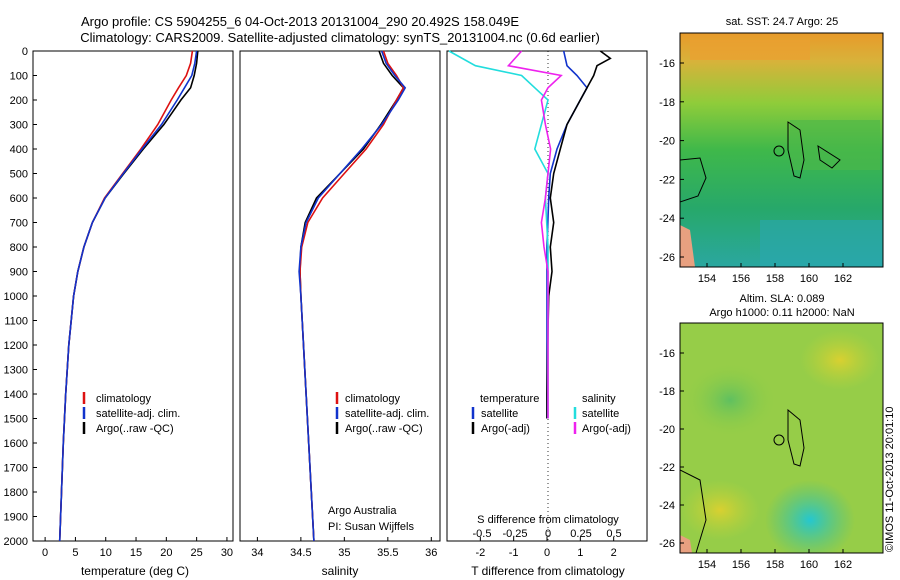  What do you see at coordinates (599, 399) in the screenshot?
I see `legend-title-salinity: salinity` at bounding box center [599, 399].